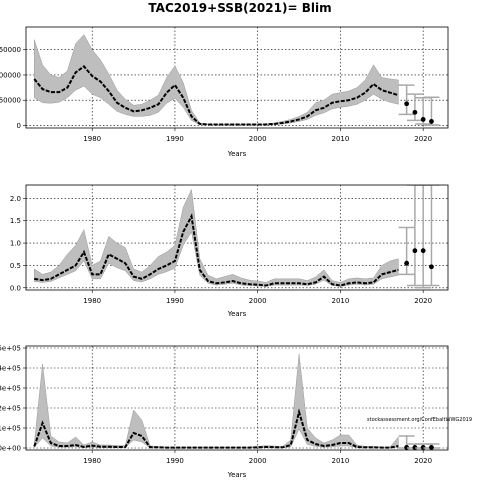  Describe the element at coordinates (15, 288) in the screenshot. I see `y-tick-label: 0.0` at that location.